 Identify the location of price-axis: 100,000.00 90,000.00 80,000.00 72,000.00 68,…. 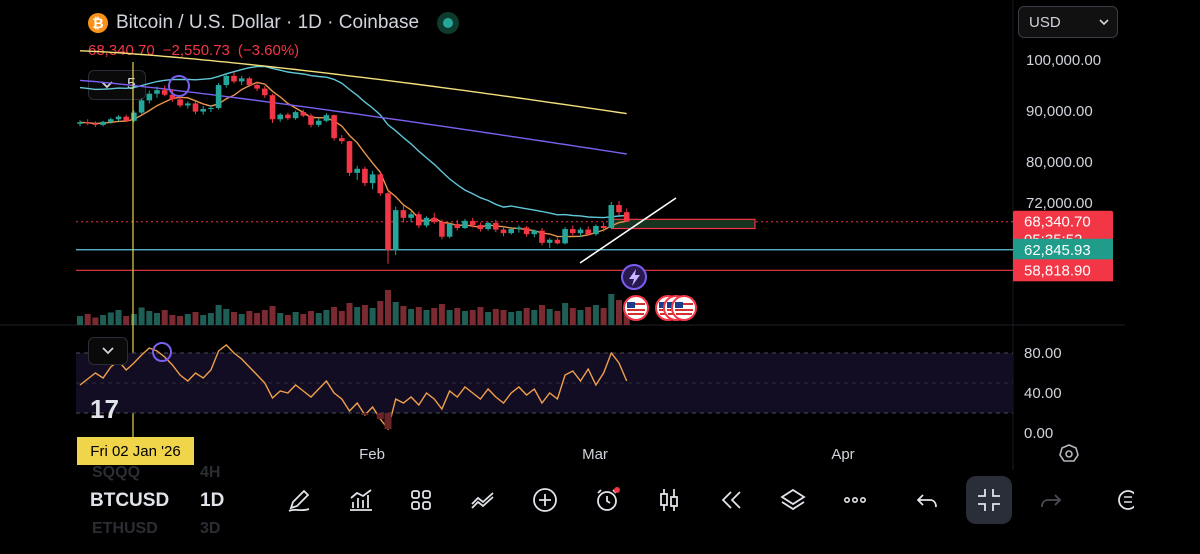
(1063, 247).